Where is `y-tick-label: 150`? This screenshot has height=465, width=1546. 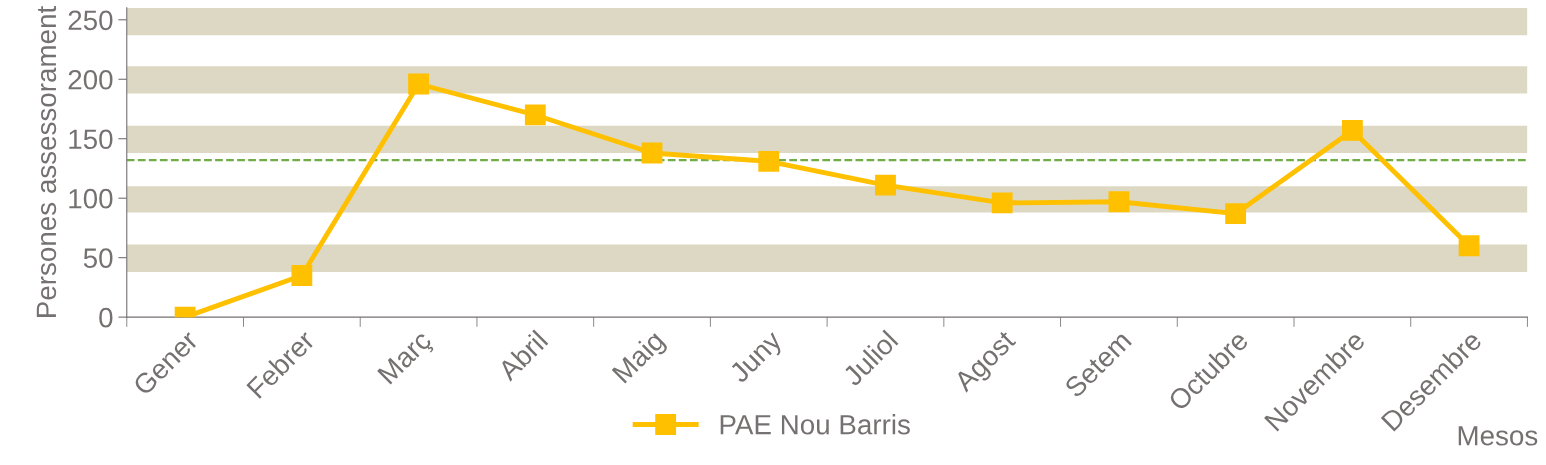
y-tick-label: 150 is located at coordinates (91, 139).